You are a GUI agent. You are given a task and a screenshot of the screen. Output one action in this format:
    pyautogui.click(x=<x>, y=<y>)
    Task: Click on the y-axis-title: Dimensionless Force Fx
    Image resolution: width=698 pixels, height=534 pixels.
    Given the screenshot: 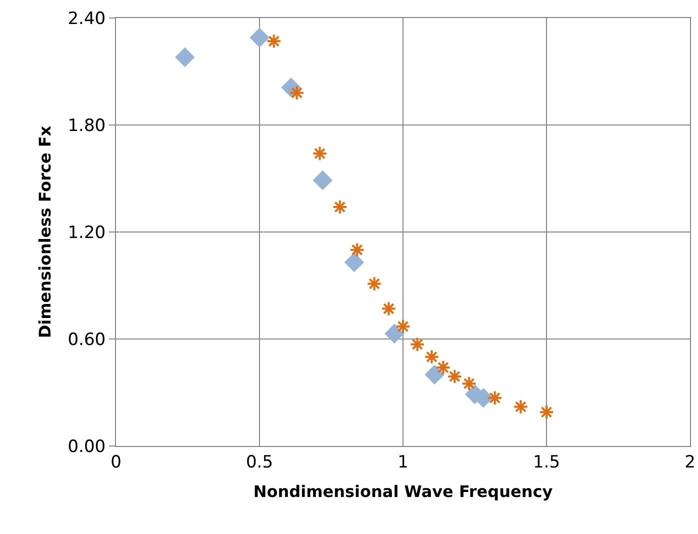 What is the action you would take?
    pyautogui.click(x=45, y=231)
    